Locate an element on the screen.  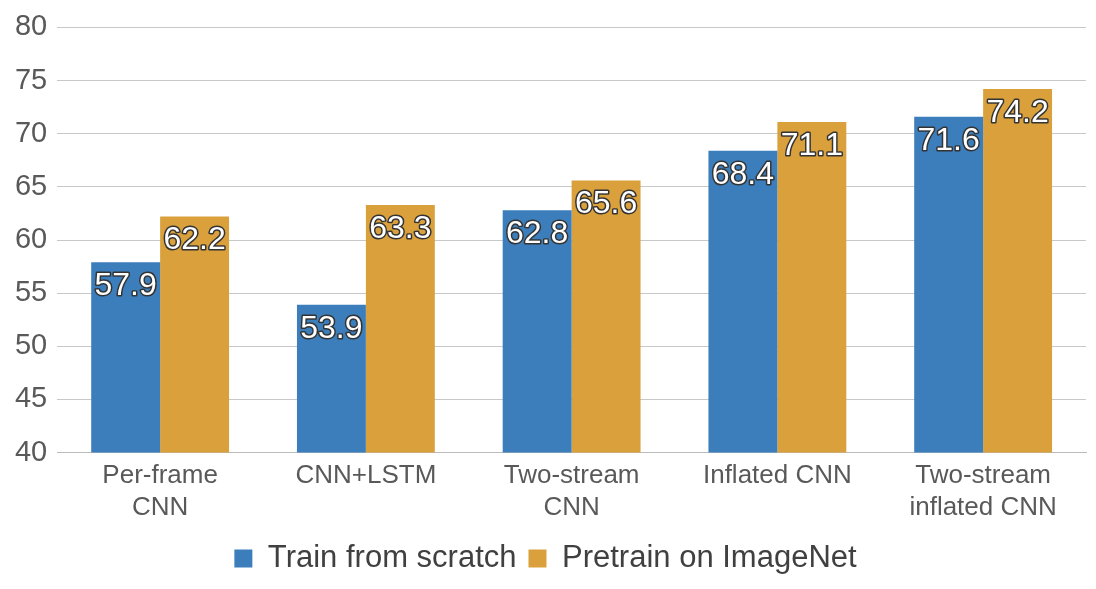
data-label: 65.6 is located at coordinates (606, 202).